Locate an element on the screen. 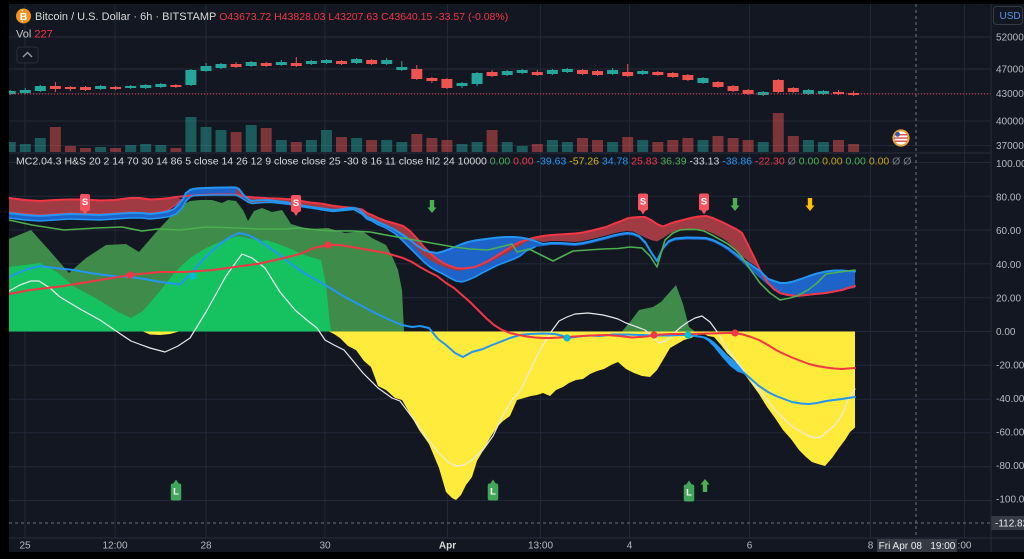 This screenshot has height=559, width=1024. svg-text: -100.00 is located at coordinates (1010, 500).